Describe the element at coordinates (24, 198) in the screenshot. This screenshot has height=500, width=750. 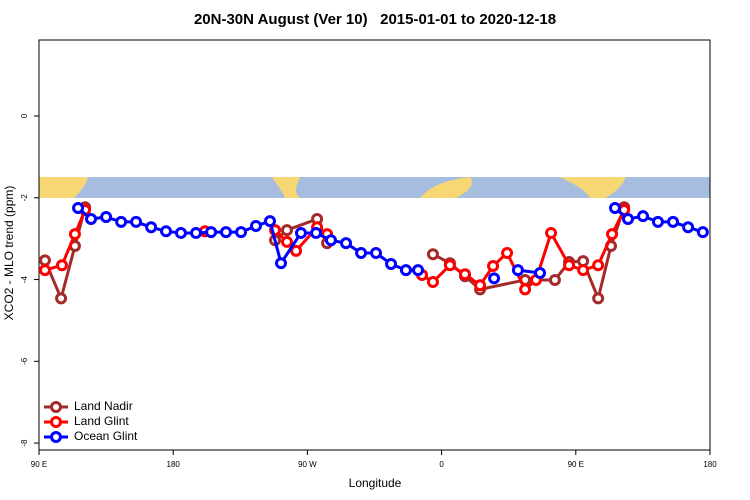
I see `y-tick-label: -2` at that location.